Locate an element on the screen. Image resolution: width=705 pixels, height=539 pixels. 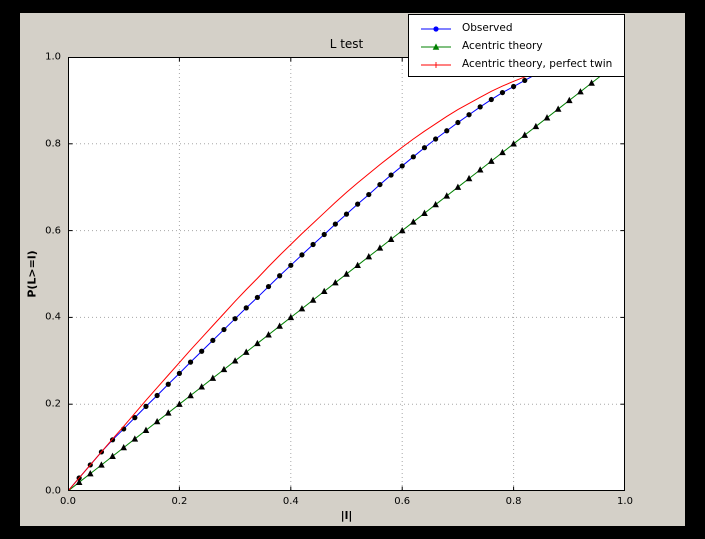
chart-title: L test is located at coordinates (346, 44).